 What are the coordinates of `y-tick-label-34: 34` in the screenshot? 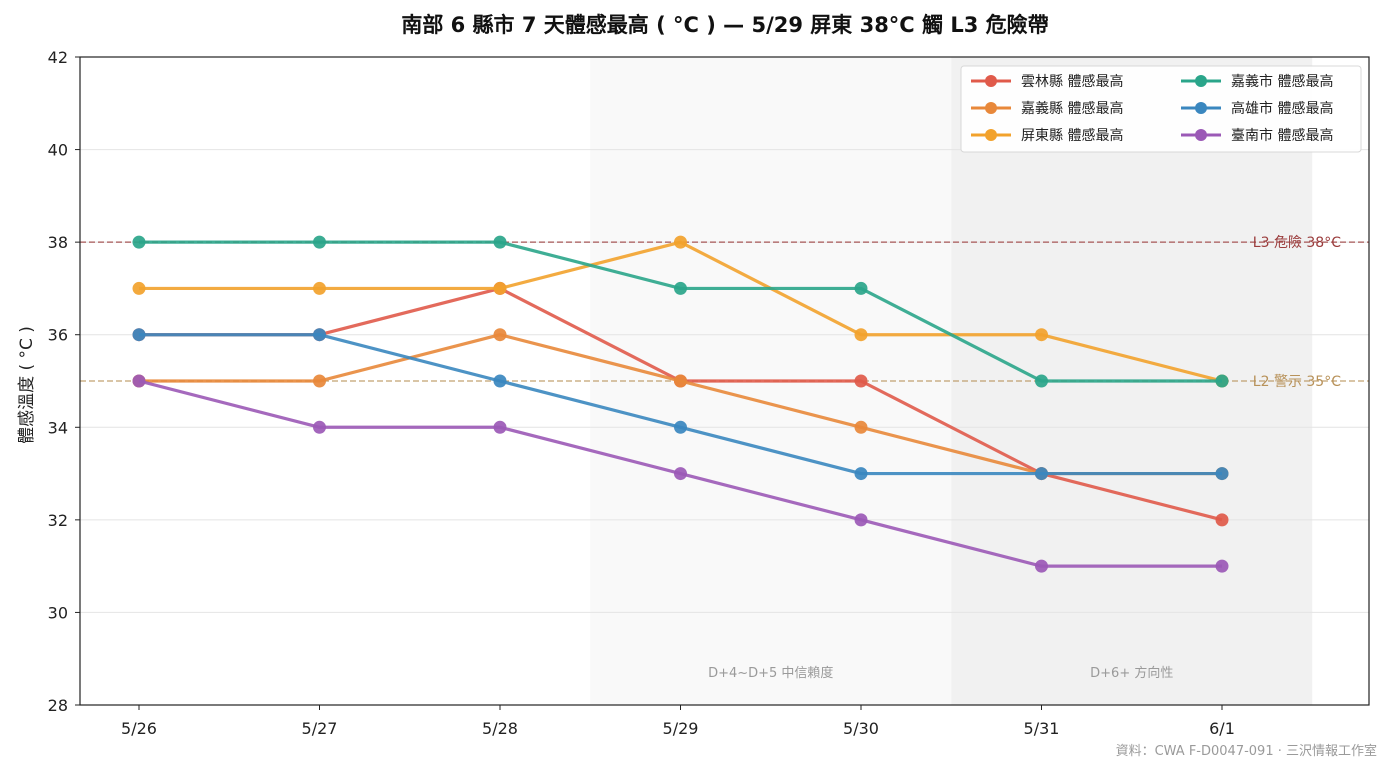 It's located at (58, 427).